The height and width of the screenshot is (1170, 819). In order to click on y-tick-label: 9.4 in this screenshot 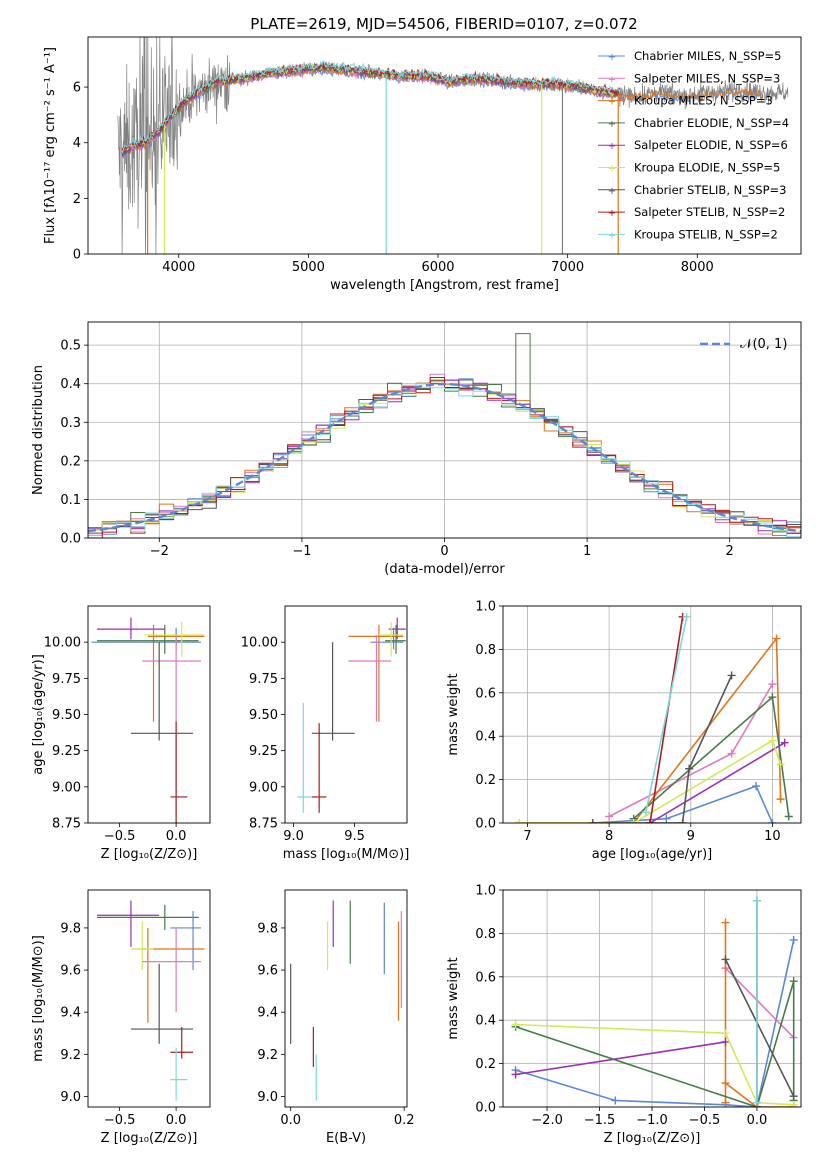, I will do `click(267, 1013)`.